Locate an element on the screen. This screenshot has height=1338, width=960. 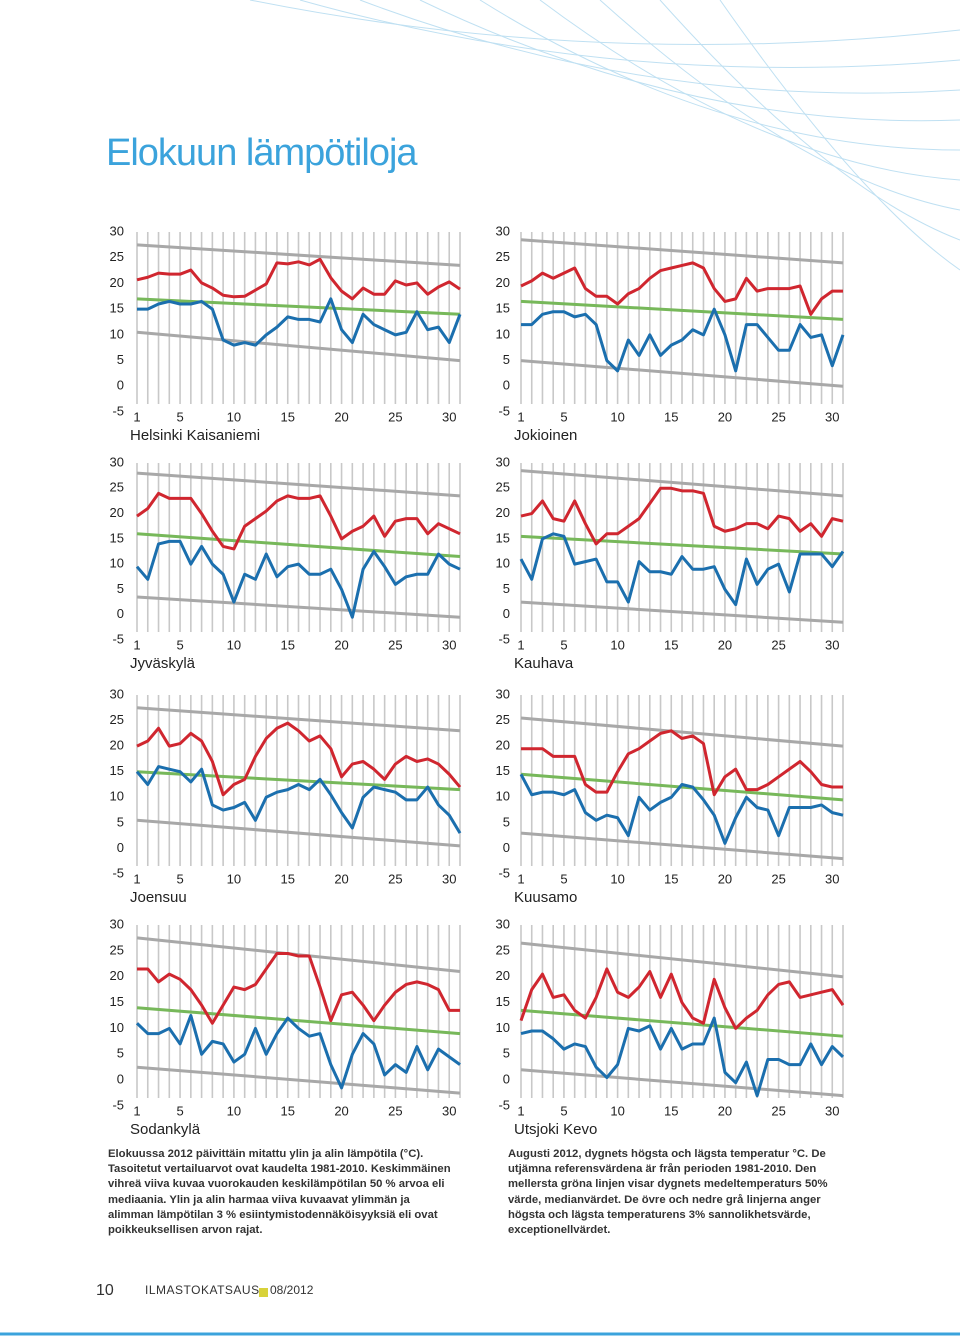
page-title: Elokuun lämpötiloja is located at coordinates (262, 153).